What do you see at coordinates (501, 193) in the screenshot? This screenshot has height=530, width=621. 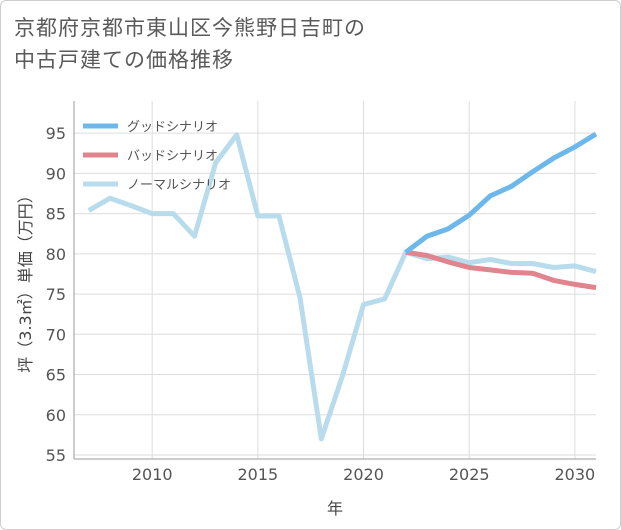 I see `series-line-good` at bounding box center [501, 193].